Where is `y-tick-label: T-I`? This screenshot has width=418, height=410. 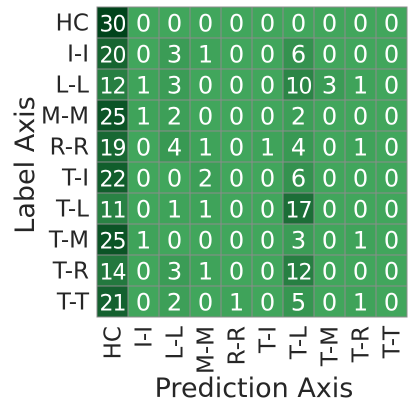 y-tick-label: T-I is located at coordinates (75, 179).